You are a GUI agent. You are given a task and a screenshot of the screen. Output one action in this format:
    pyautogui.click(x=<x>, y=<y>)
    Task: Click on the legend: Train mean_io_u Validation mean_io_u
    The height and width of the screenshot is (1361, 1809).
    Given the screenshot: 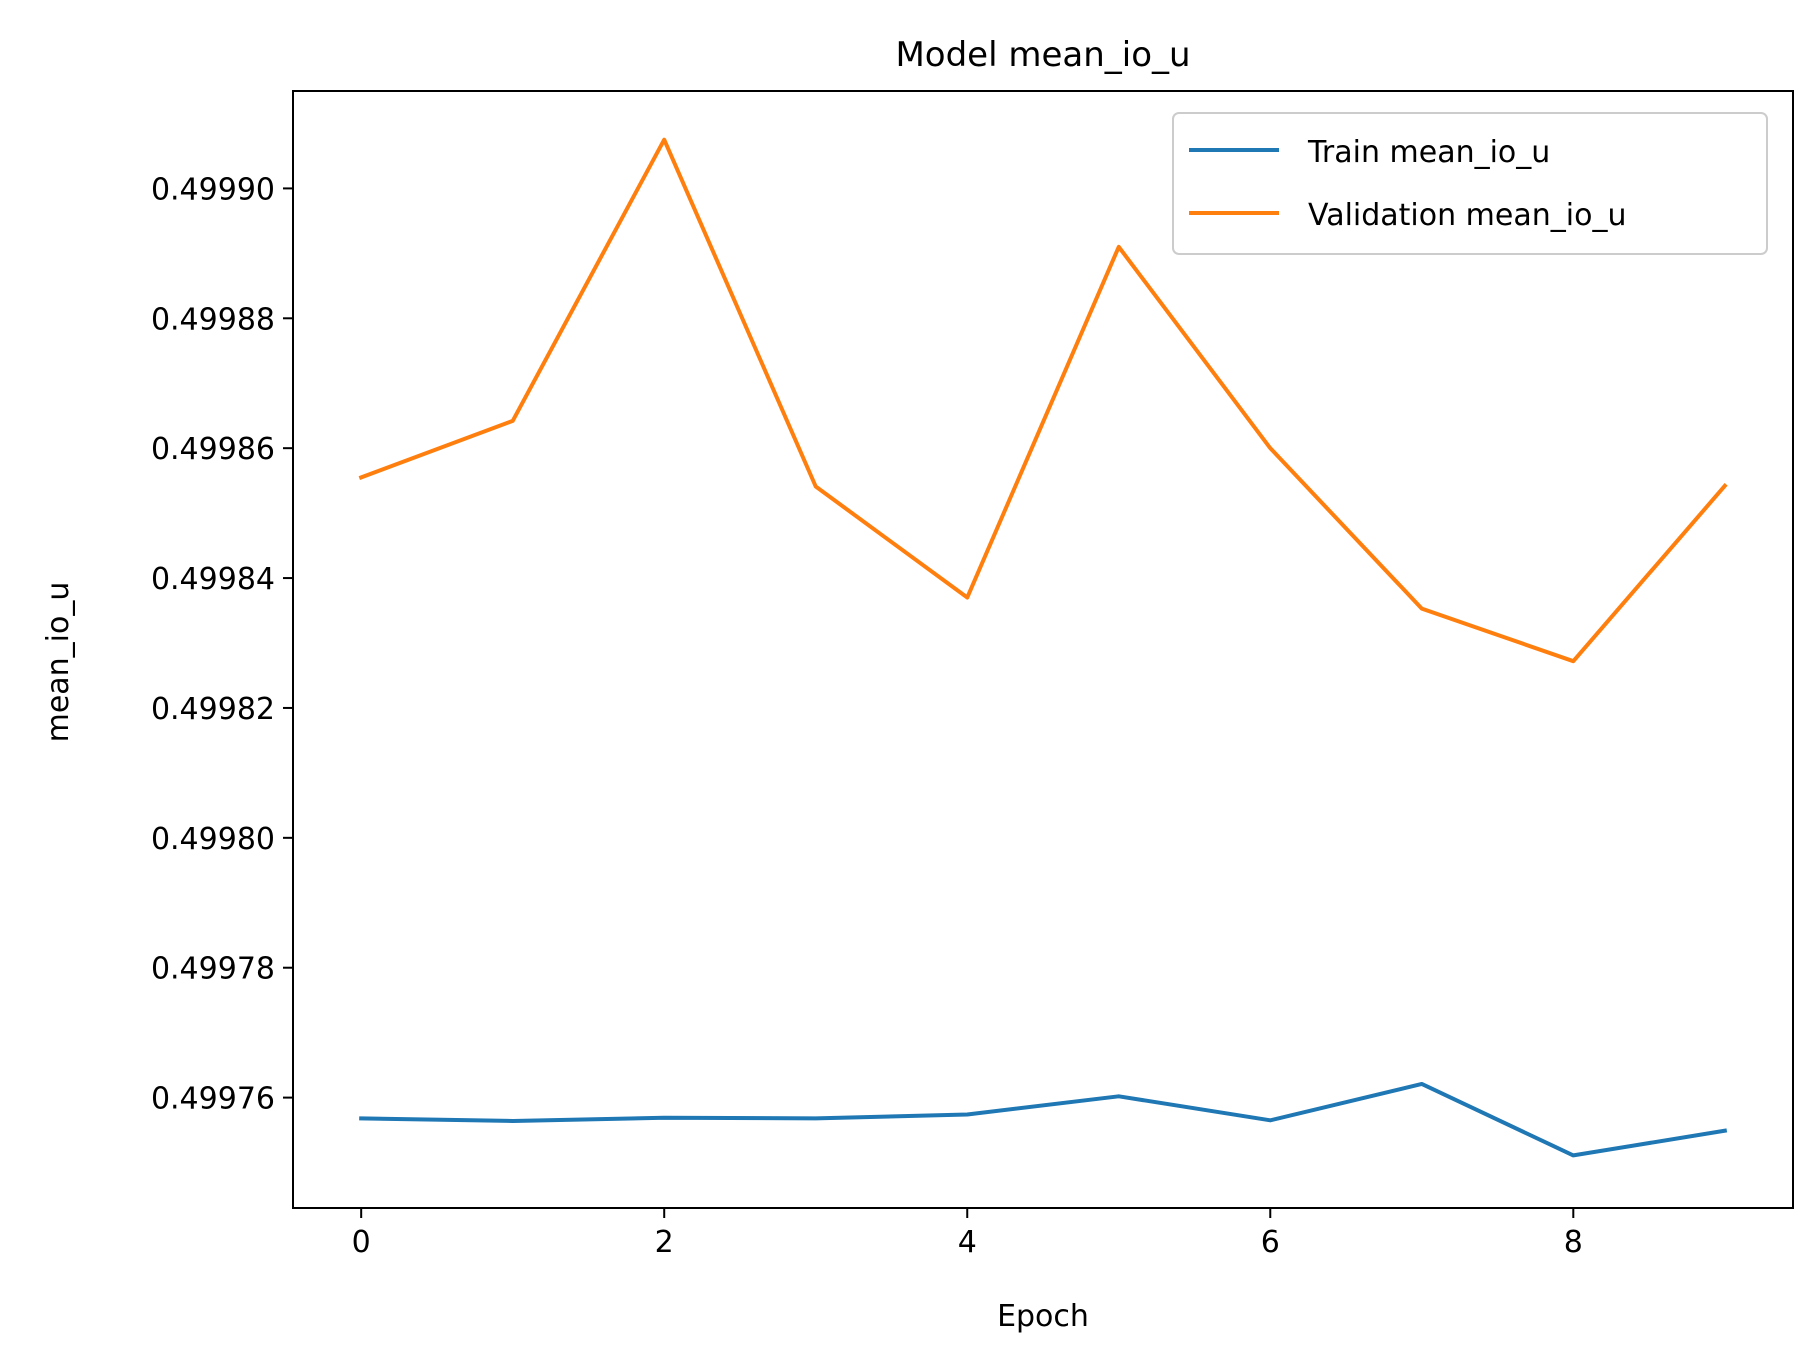 What is the action you would take?
    pyautogui.click(x=1470, y=183)
    